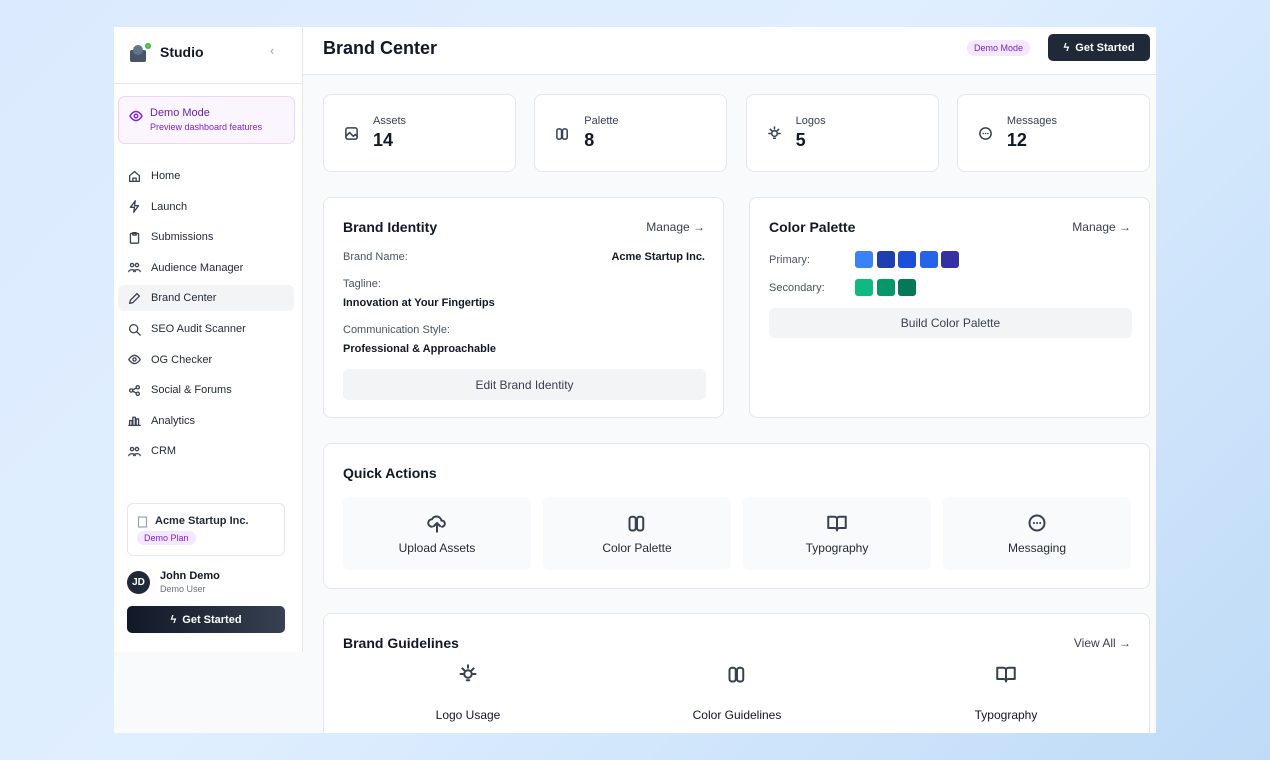 The image size is (1270, 760). What do you see at coordinates (182, 359) in the screenshot?
I see `nav-label: OG Checker` at bounding box center [182, 359].